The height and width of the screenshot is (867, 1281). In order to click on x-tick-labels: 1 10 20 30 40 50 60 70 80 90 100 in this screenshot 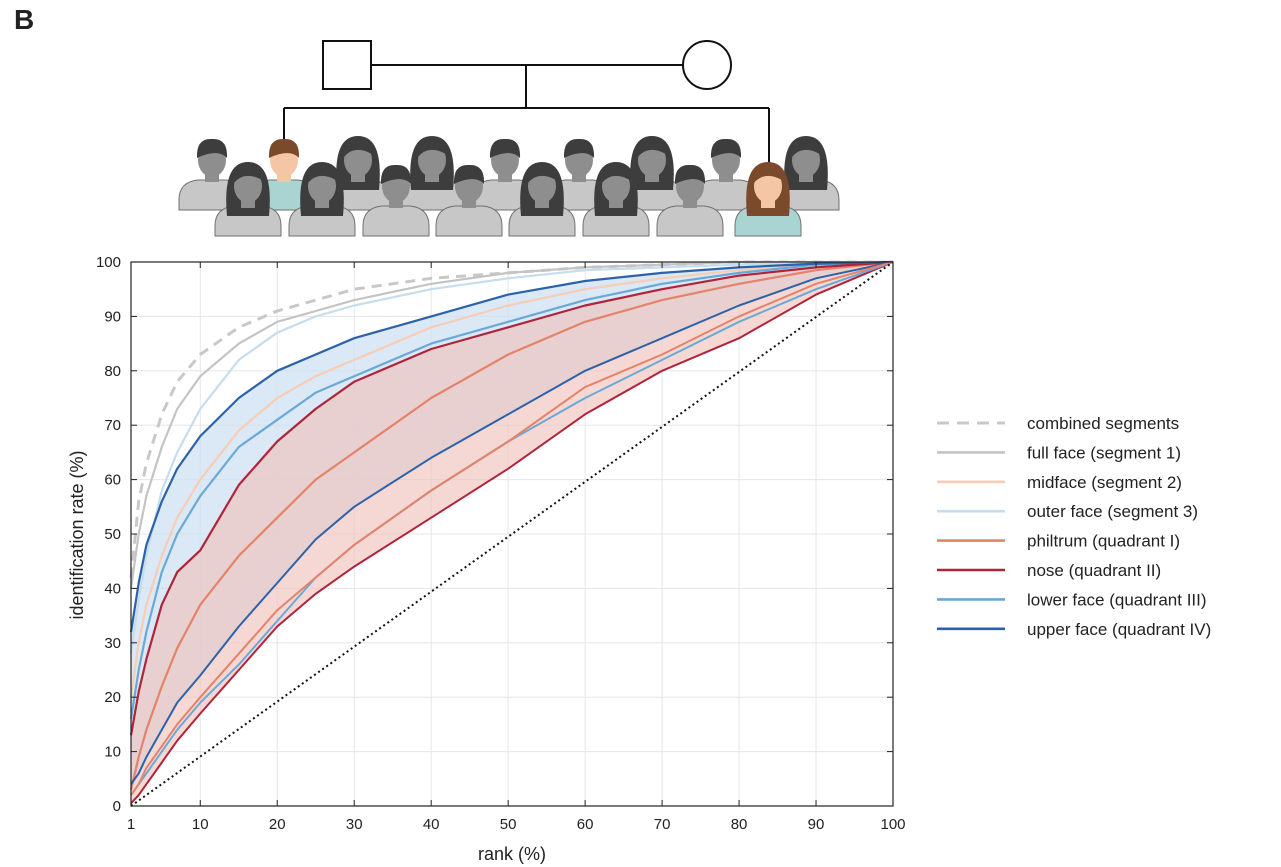, I will do `click(516, 824)`.